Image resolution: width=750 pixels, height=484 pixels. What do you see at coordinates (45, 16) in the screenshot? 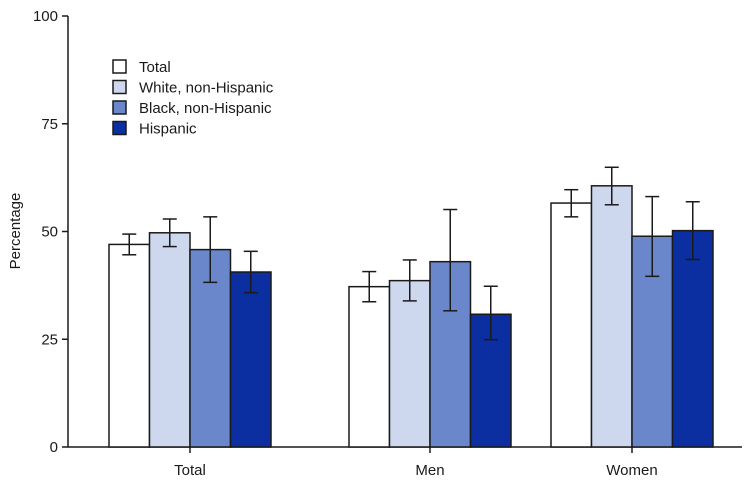
I see `y-tick-label: 100` at bounding box center [45, 16].